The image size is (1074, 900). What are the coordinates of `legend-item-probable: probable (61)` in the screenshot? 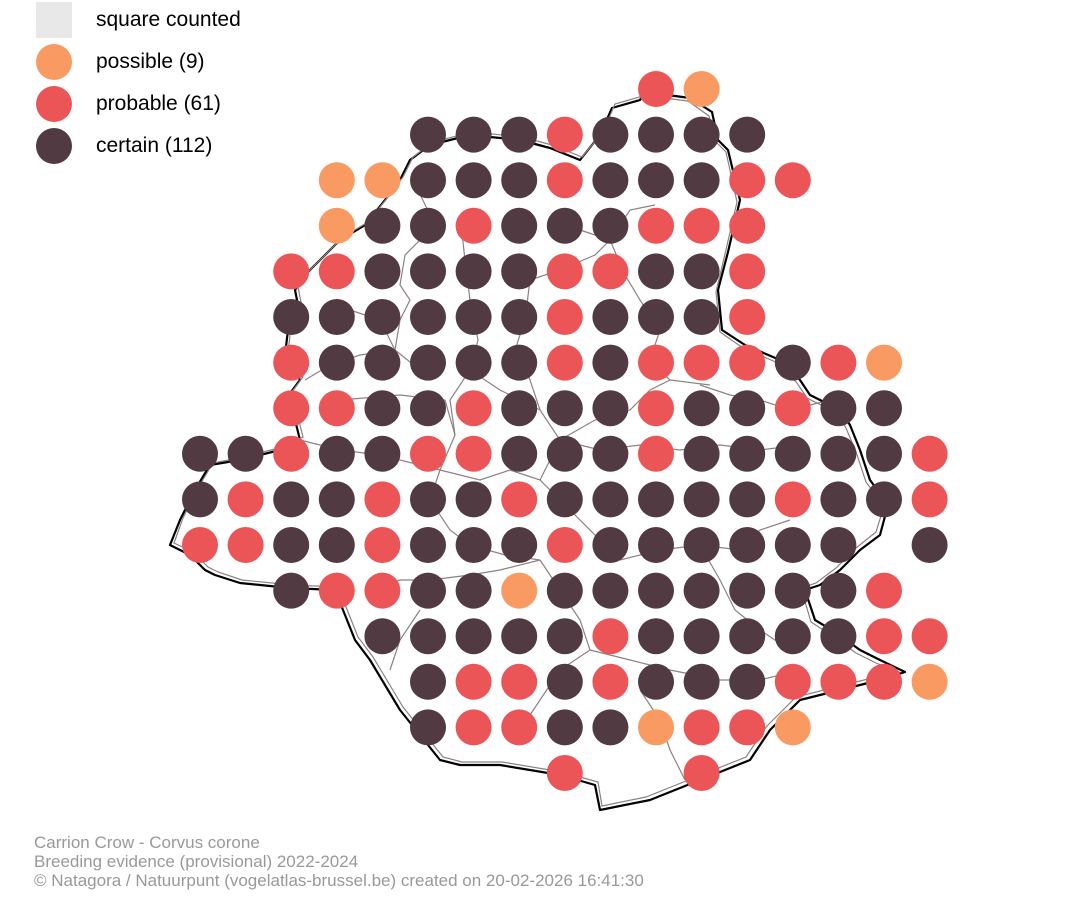 It's located at (166, 103).